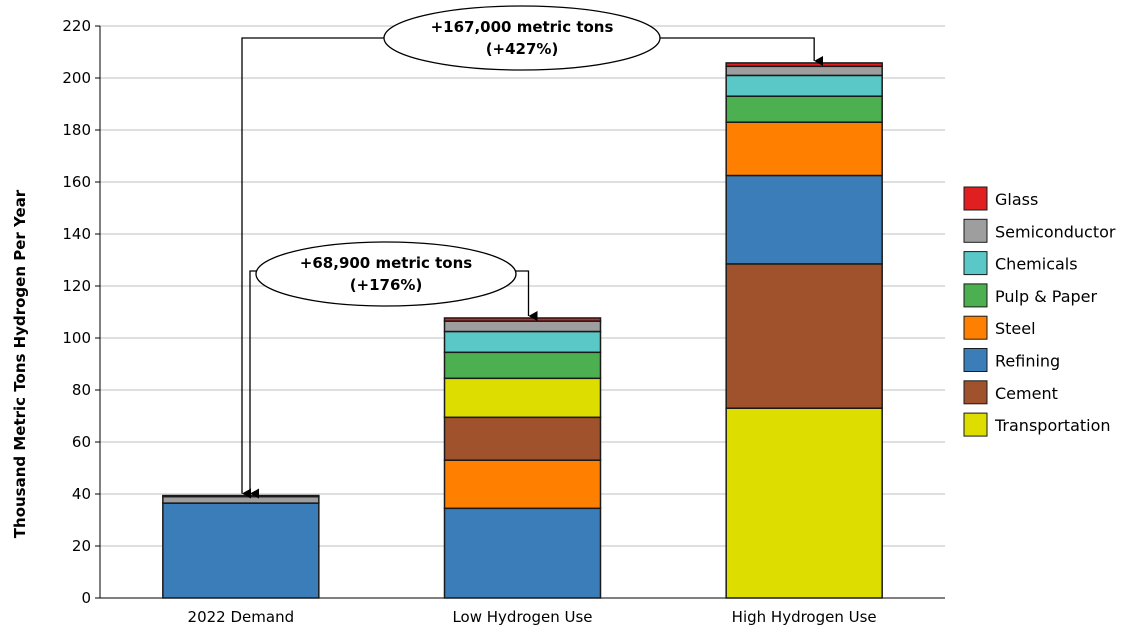  I want to click on legend-swatch-cement, so click(975, 392).